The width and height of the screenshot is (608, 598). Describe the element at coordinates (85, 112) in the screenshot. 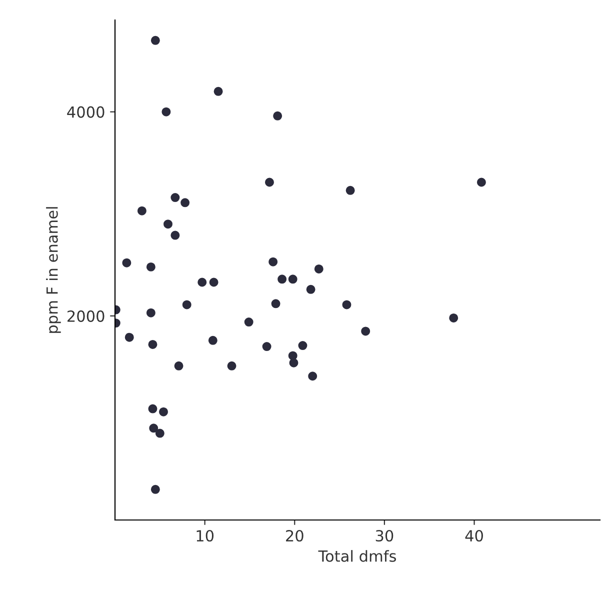

I see `y-tick-label: 4000` at that location.